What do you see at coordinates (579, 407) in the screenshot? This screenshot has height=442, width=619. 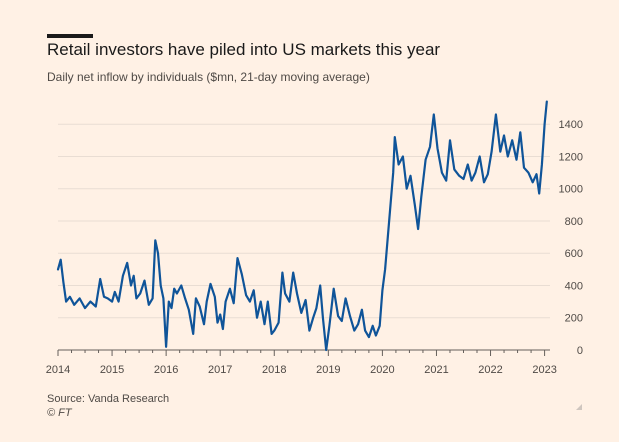 I see `resize-handle-icon` at bounding box center [579, 407].